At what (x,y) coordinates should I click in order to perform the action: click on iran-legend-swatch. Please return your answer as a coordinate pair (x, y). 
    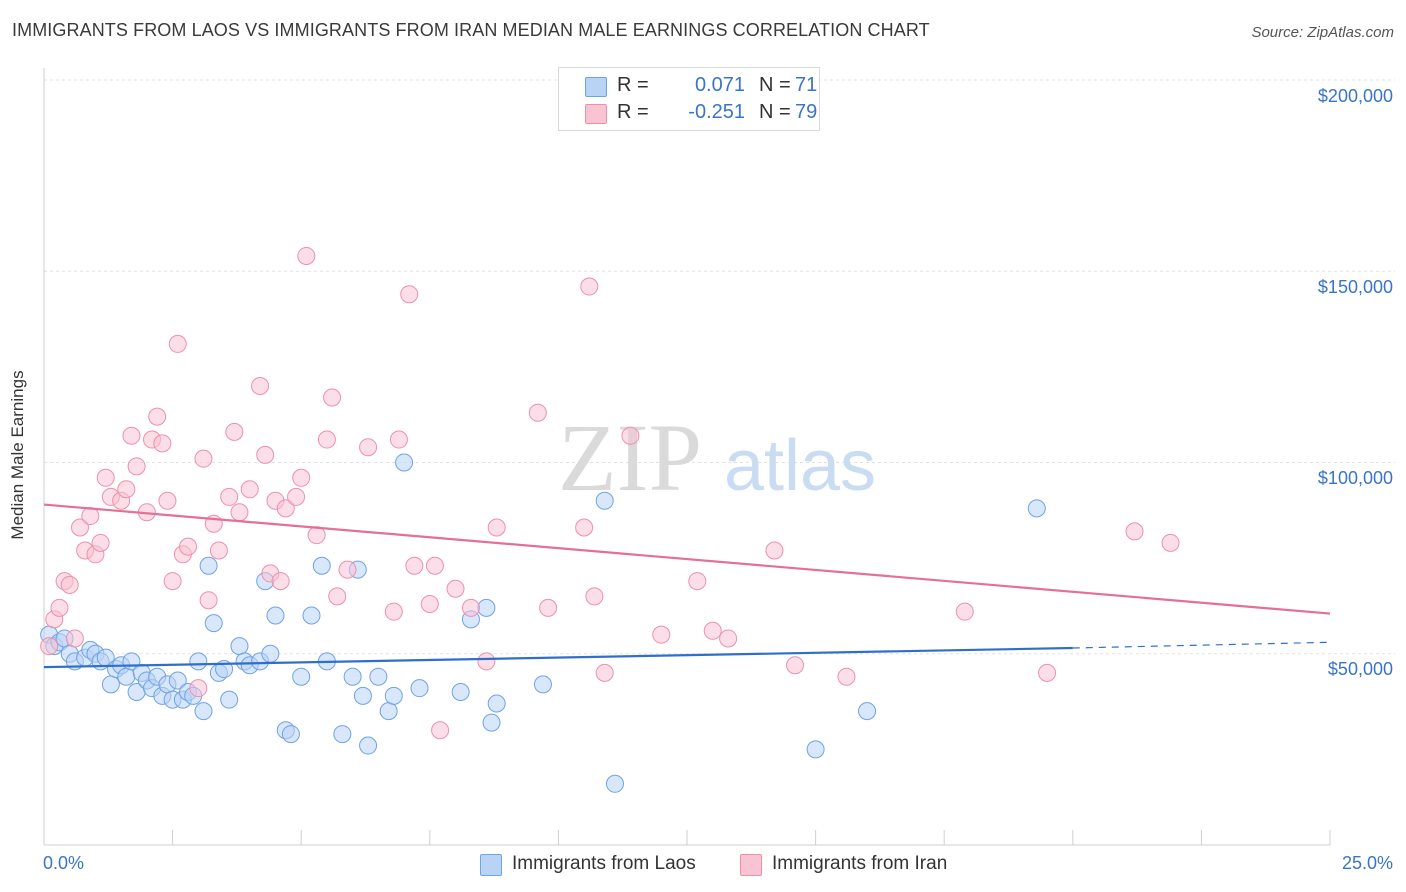
    Looking at the image, I should click on (751, 865).